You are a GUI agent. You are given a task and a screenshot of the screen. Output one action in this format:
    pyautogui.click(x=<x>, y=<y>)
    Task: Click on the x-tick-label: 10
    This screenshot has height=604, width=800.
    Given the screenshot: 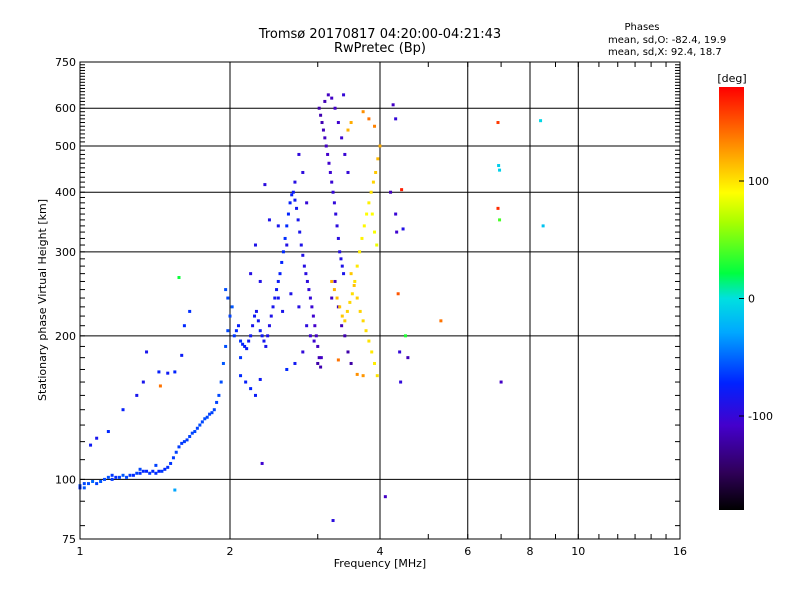 What is the action you would take?
    pyautogui.click(x=578, y=551)
    